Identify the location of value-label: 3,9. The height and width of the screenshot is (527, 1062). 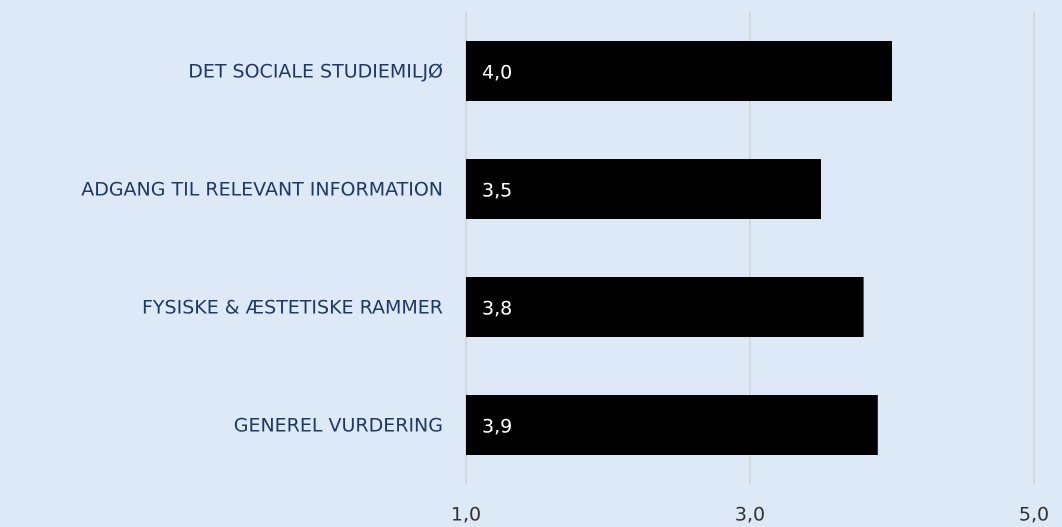
(497, 427).